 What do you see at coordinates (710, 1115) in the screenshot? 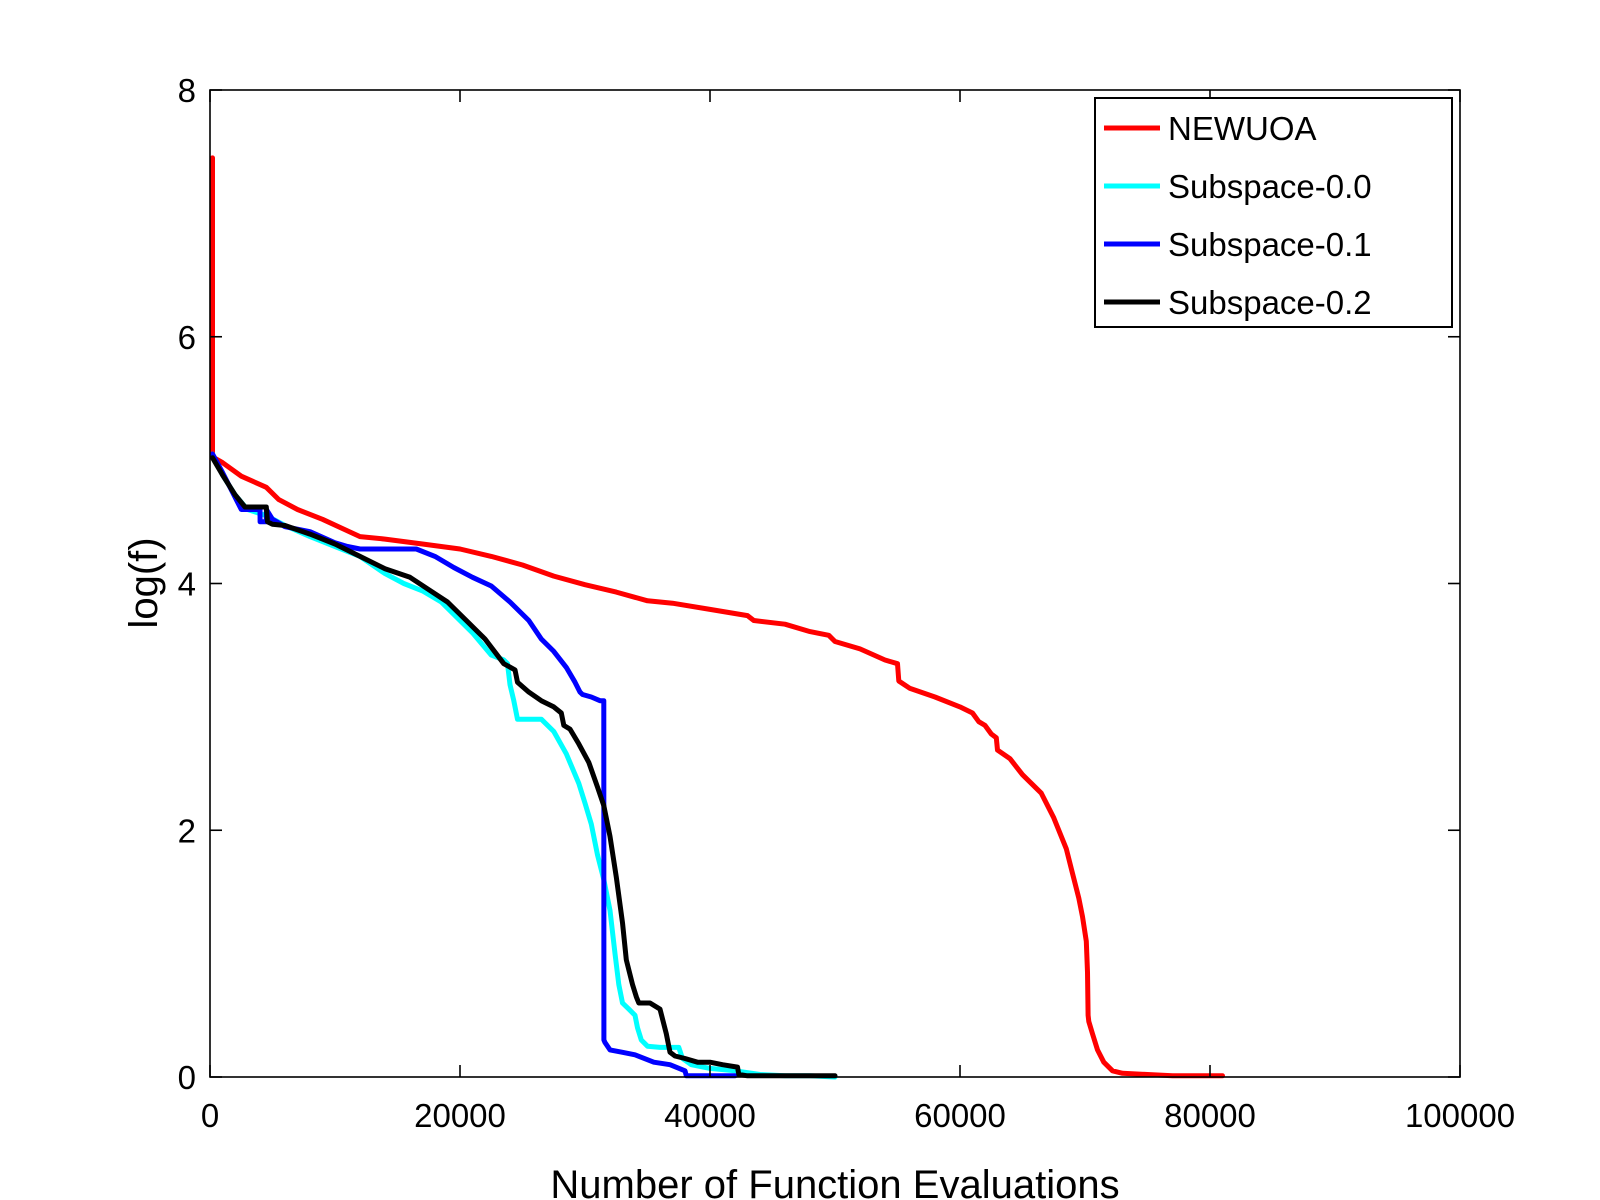
I see `x-tick-label: 40000` at bounding box center [710, 1115].